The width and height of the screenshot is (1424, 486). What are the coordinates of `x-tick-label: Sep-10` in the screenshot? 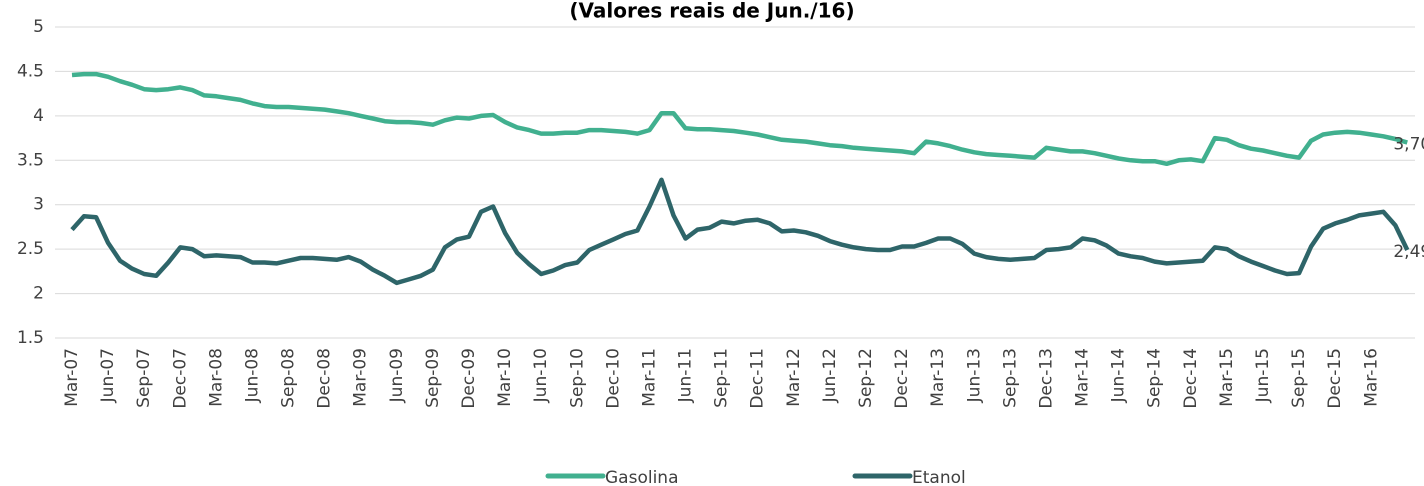 It's located at (577, 378).